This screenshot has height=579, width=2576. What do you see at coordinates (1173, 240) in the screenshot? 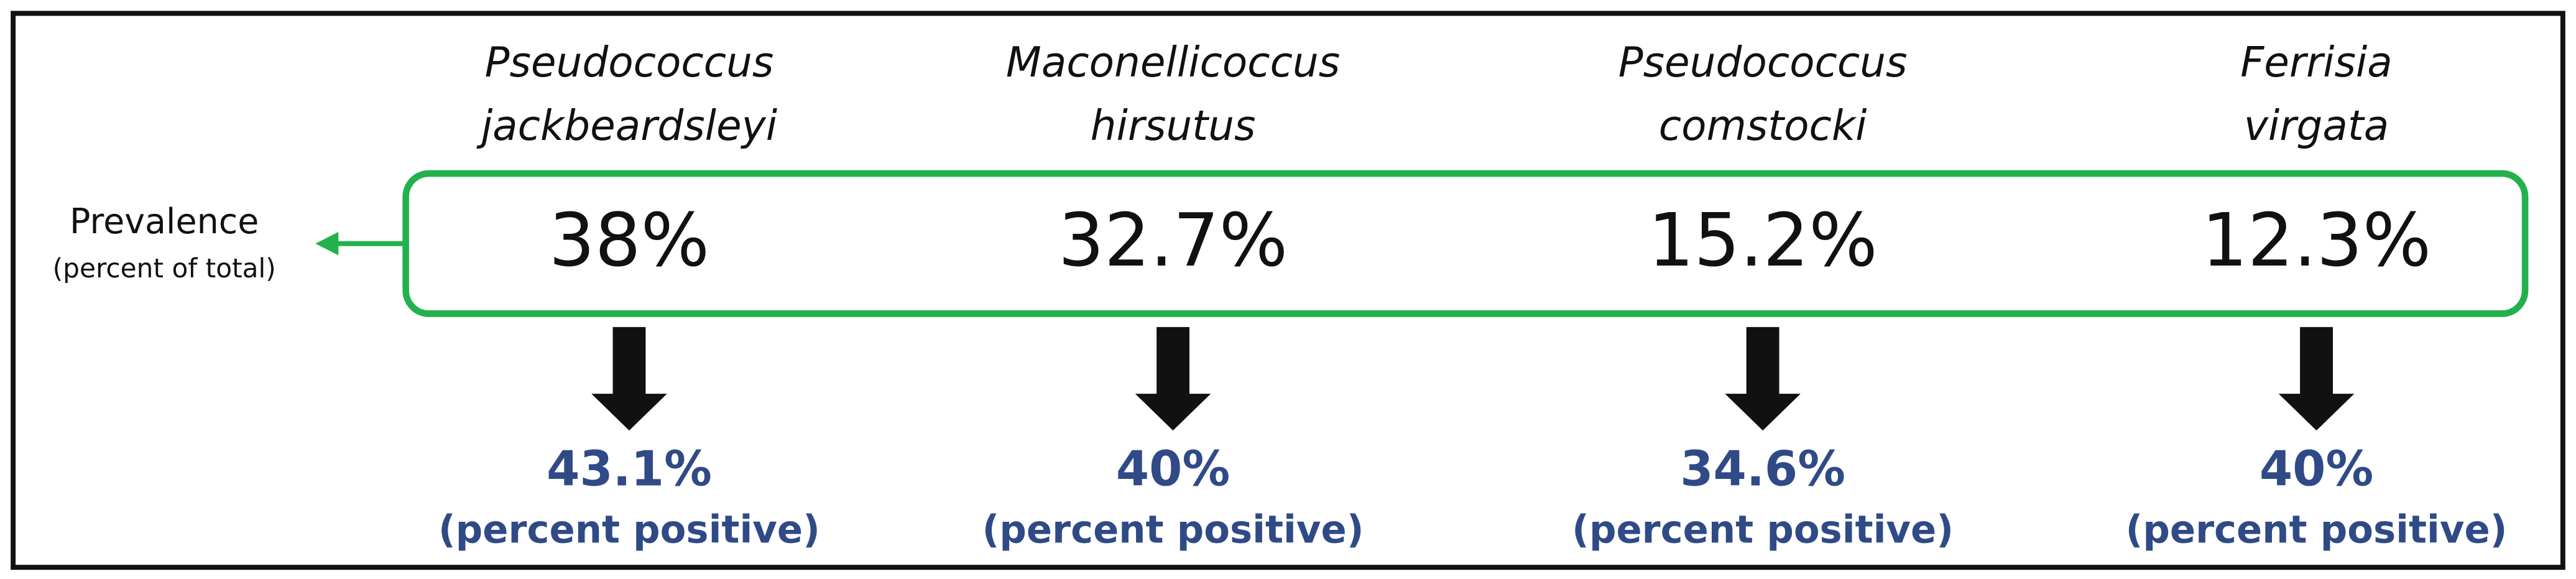
I see `prevalence-value: 32.7%` at bounding box center [1173, 240].